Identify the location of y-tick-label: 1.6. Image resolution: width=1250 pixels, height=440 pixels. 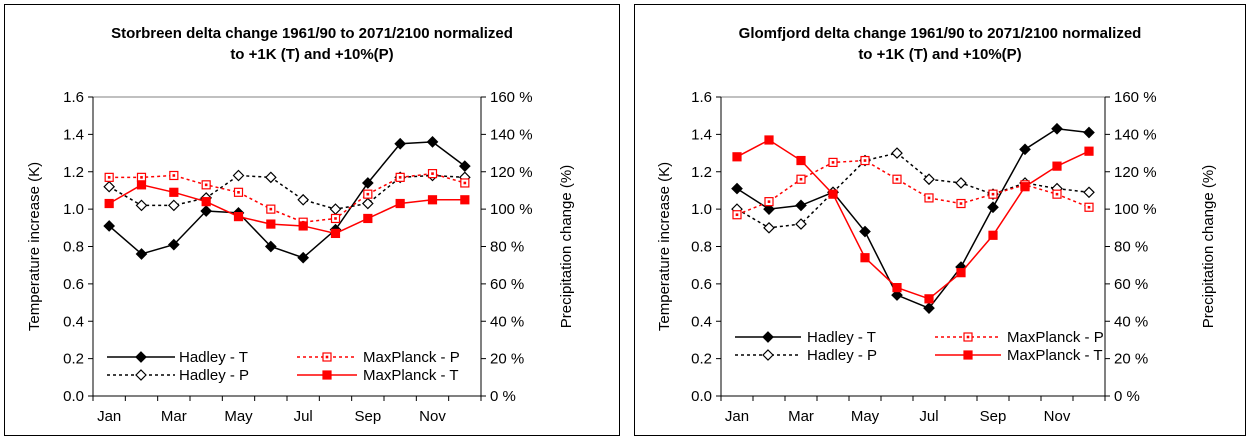
(73, 97).